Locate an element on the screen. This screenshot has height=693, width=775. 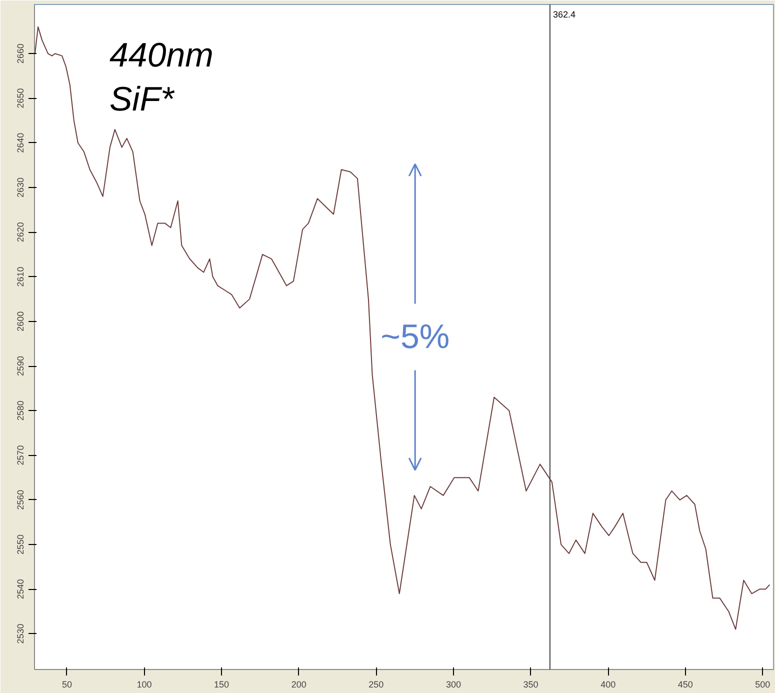
x-tick-label: 200 is located at coordinates (298, 685).